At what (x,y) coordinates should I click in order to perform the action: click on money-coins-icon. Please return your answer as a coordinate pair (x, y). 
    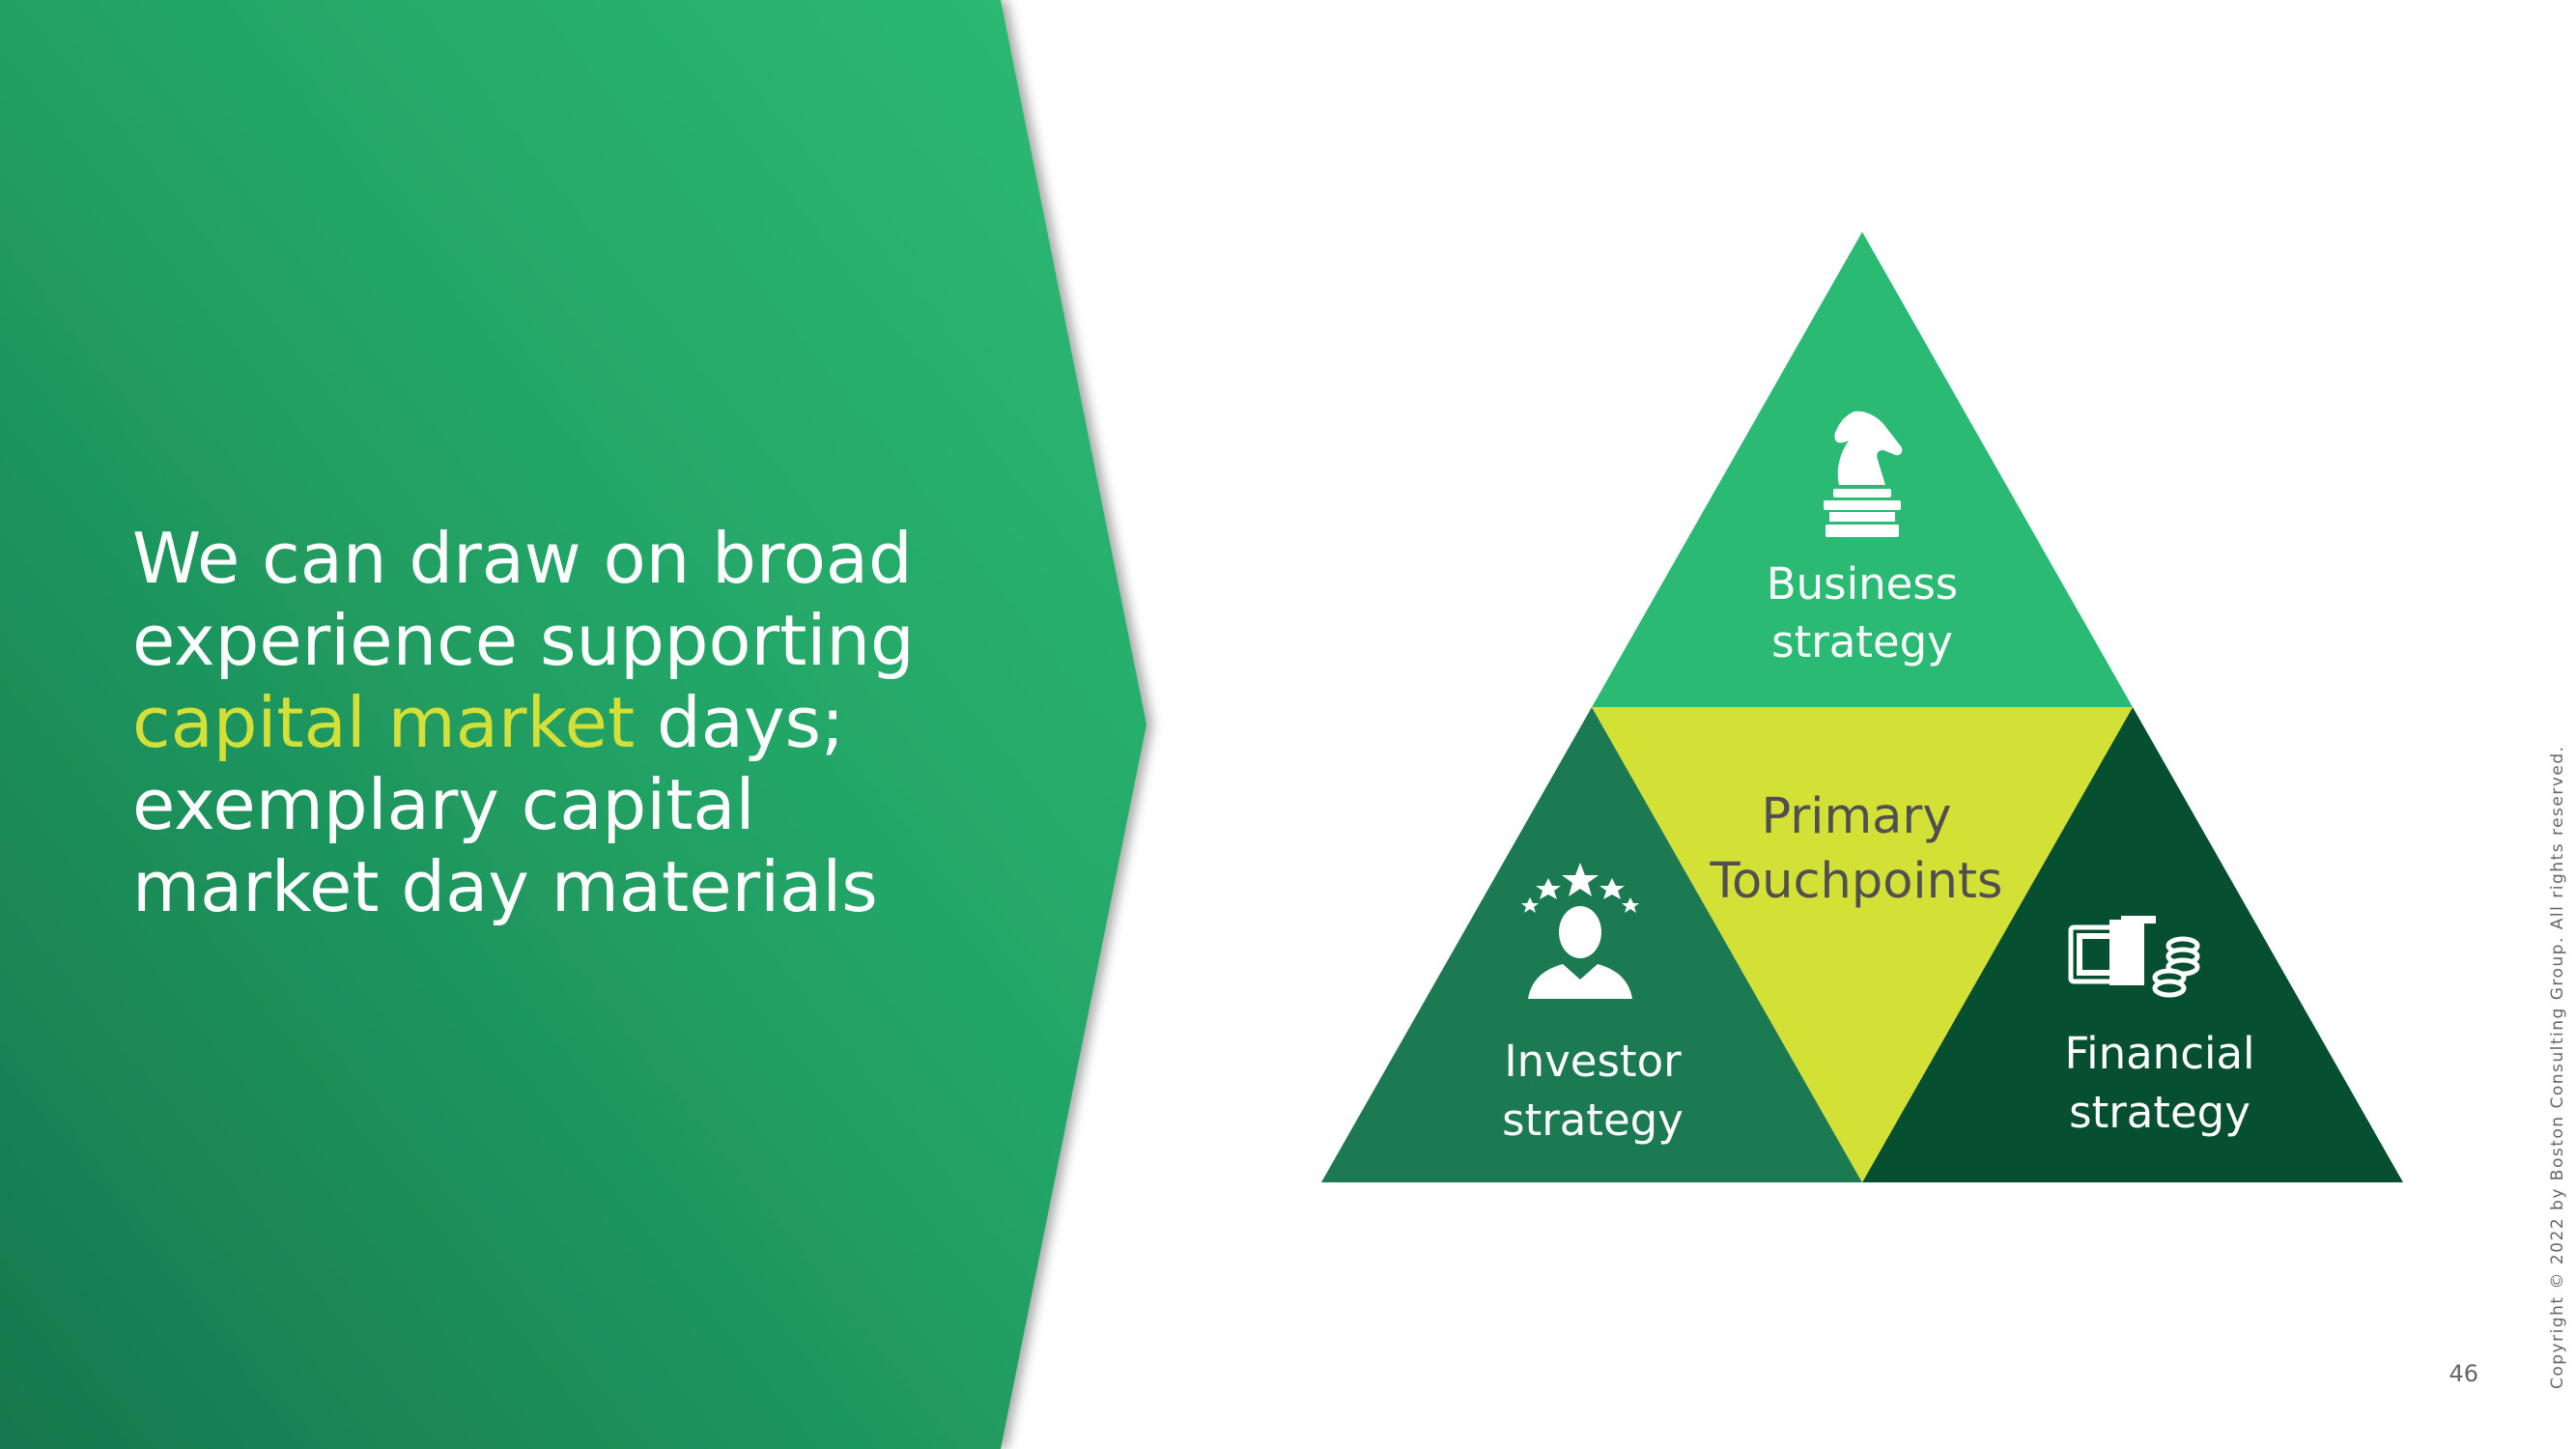
    Looking at the image, I should click on (2134, 957).